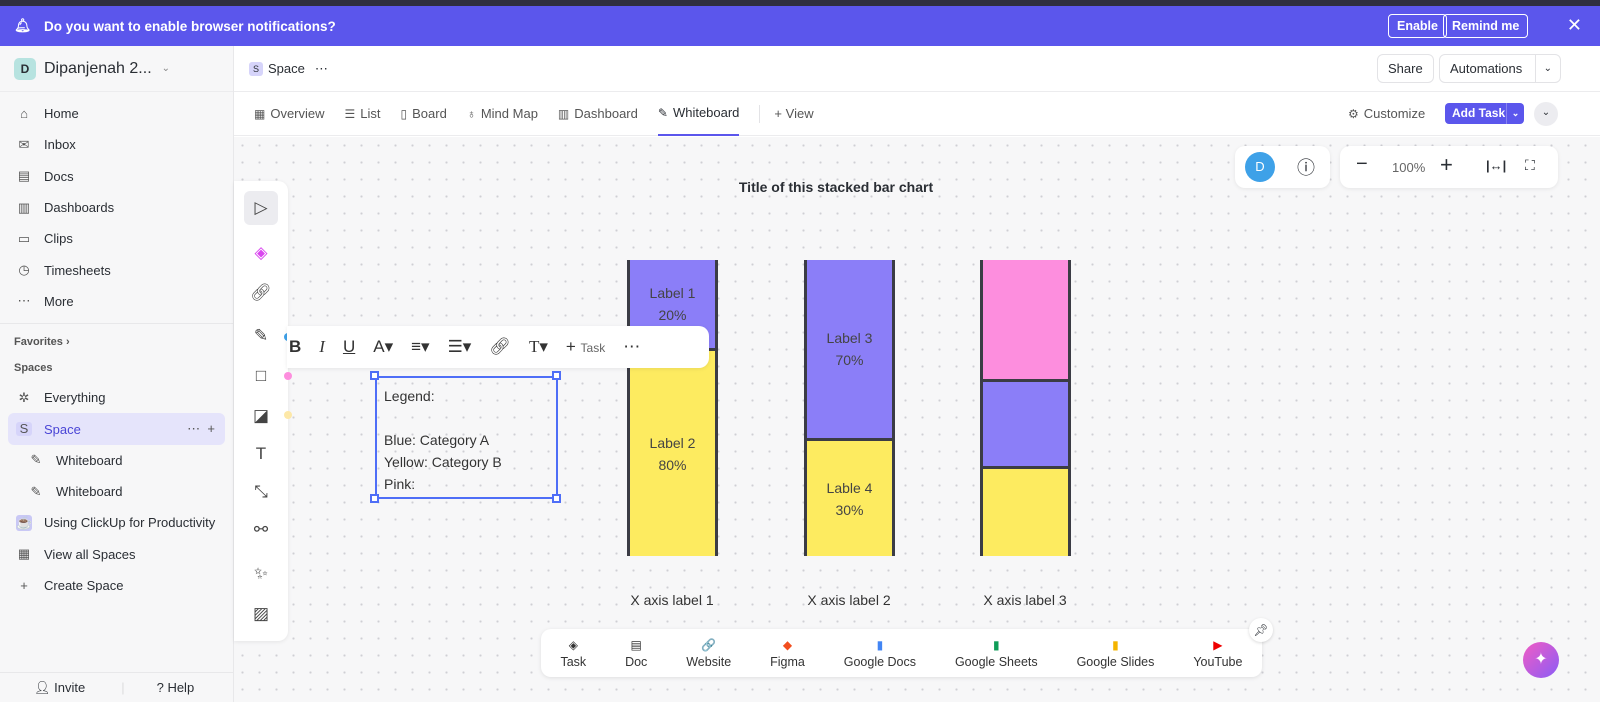  I want to click on add-task-icon: + Task, so click(585, 346).